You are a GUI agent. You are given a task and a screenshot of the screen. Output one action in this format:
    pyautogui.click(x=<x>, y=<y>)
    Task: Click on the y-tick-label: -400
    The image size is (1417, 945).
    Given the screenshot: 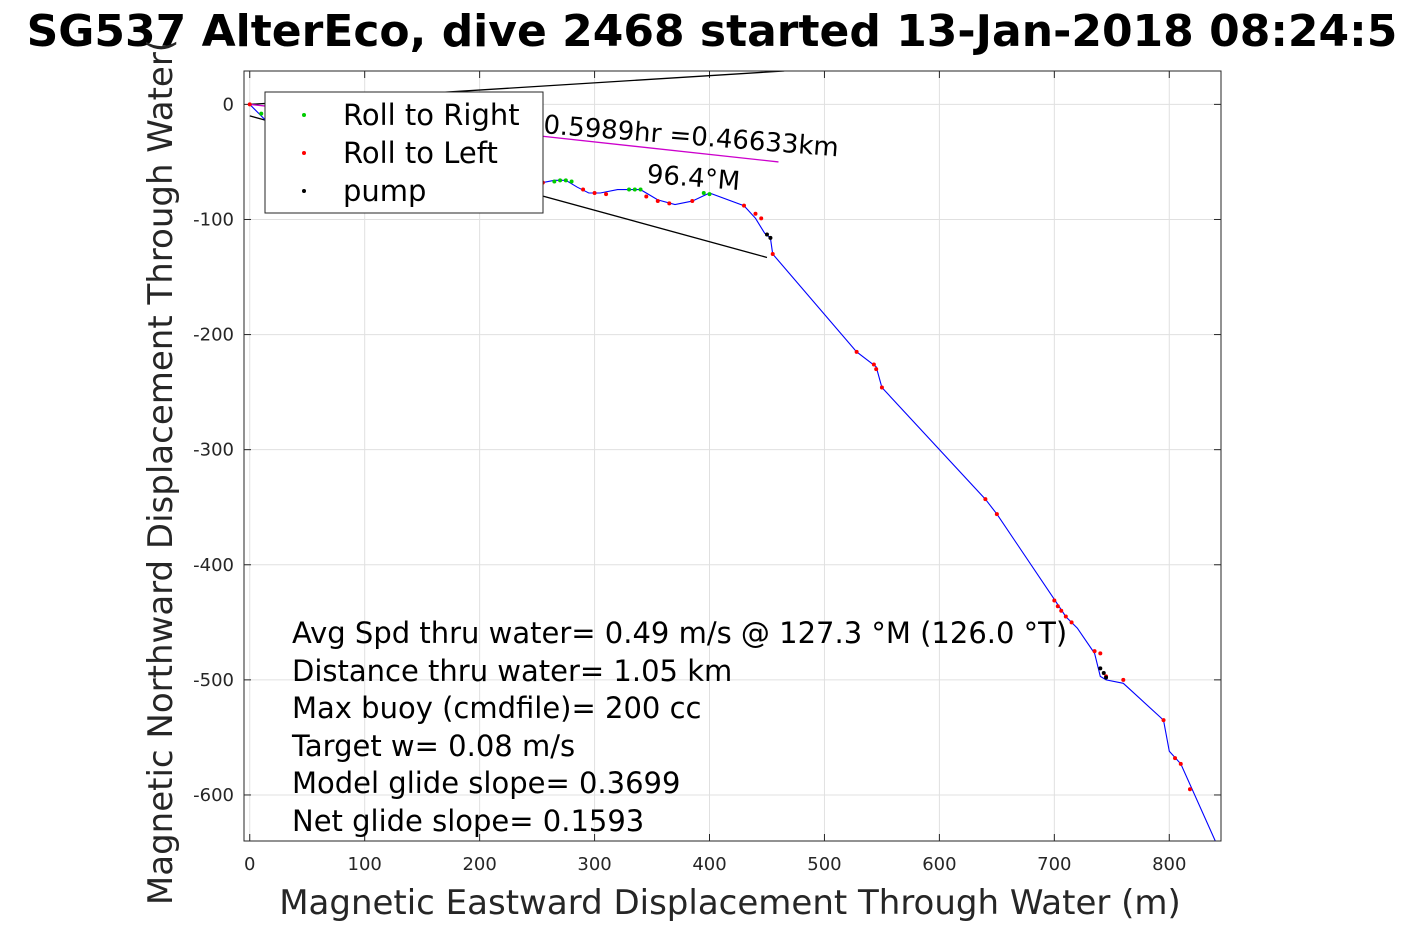 What is the action you would take?
    pyautogui.click(x=213, y=565)
    